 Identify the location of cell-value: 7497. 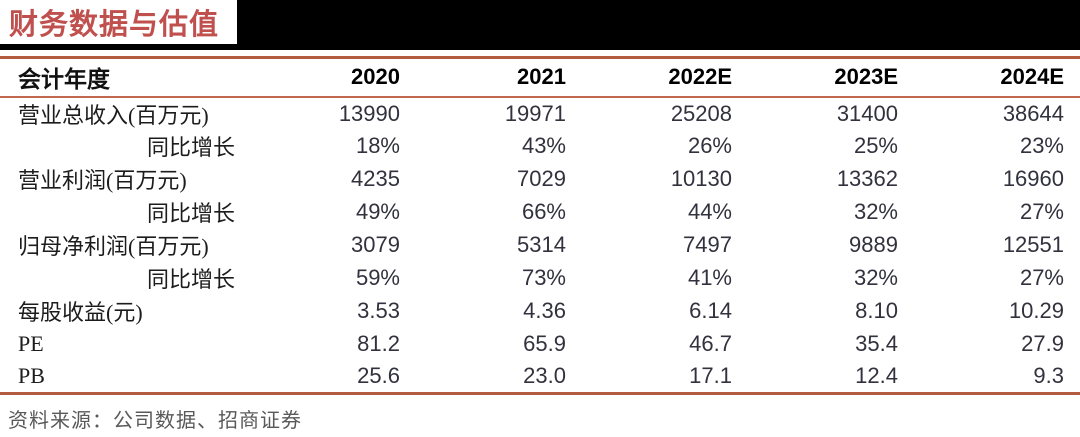
(707, 244).